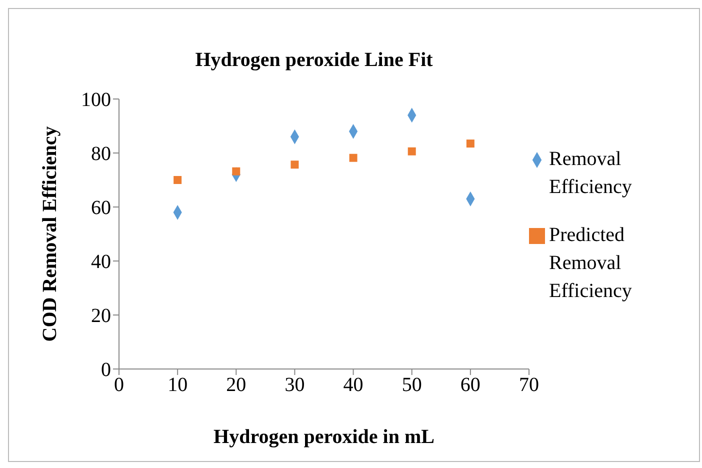 The height and width of the screenshot is (468, 702). Describe the element at coordinates (412, 385) in the screenshot. I see `x-tick-label: 50` at that location.